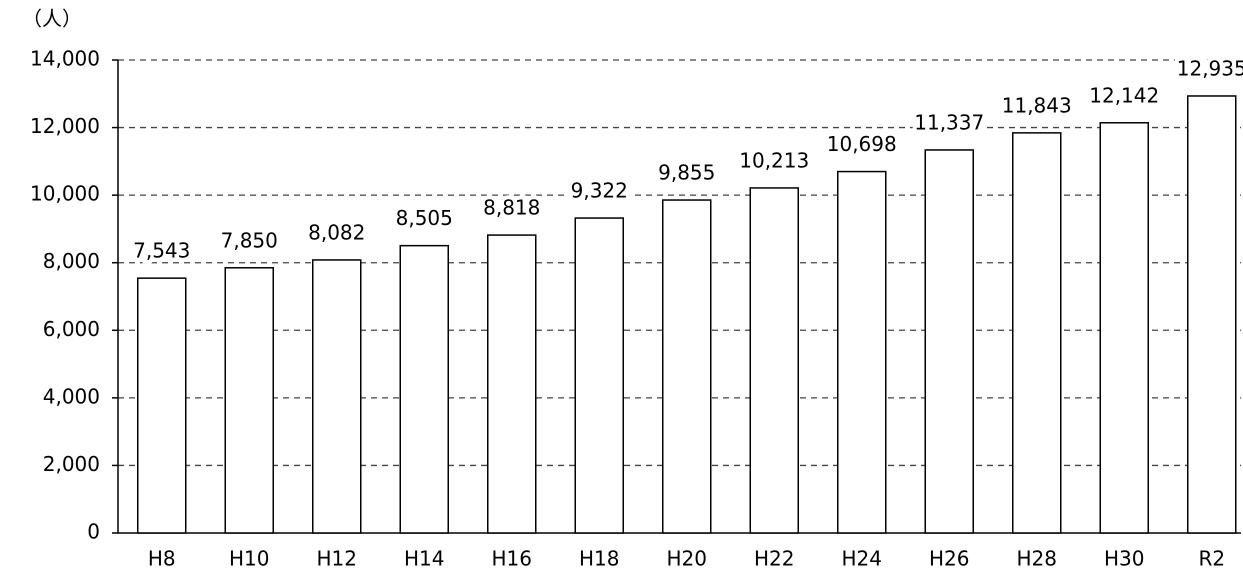 Image resolution: width=1243 pixels, height=577 pixels. What do you see at coordinates (71, 329) in the screenshot?
I see `y-tick-label: 6,000` at bounding box center [71, 329].